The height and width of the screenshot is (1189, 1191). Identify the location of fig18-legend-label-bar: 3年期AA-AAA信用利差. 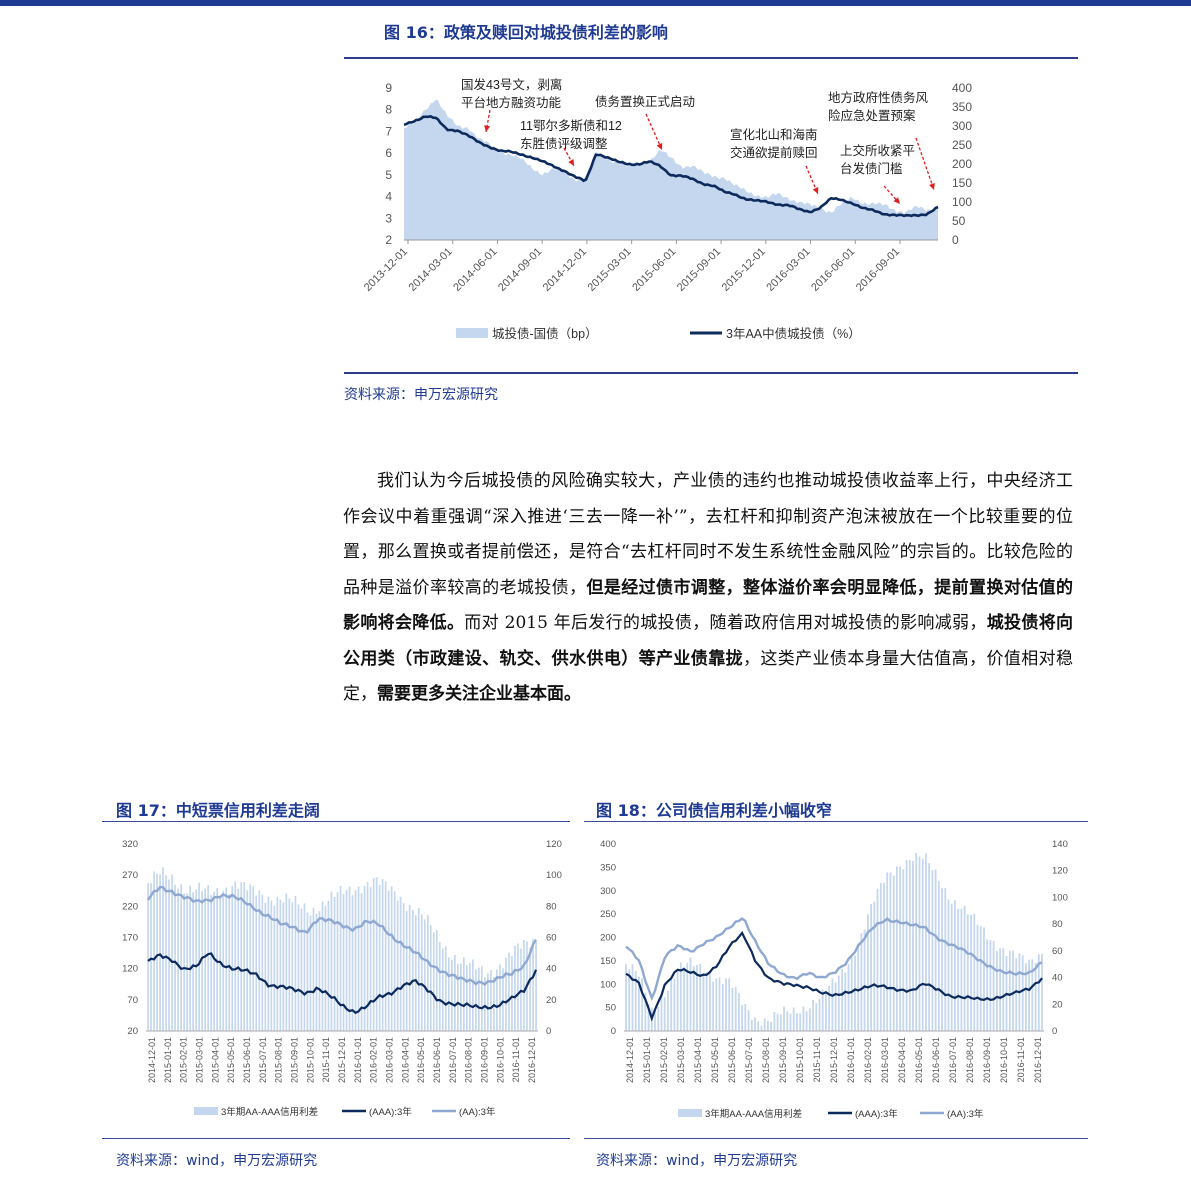
(753, 1114).